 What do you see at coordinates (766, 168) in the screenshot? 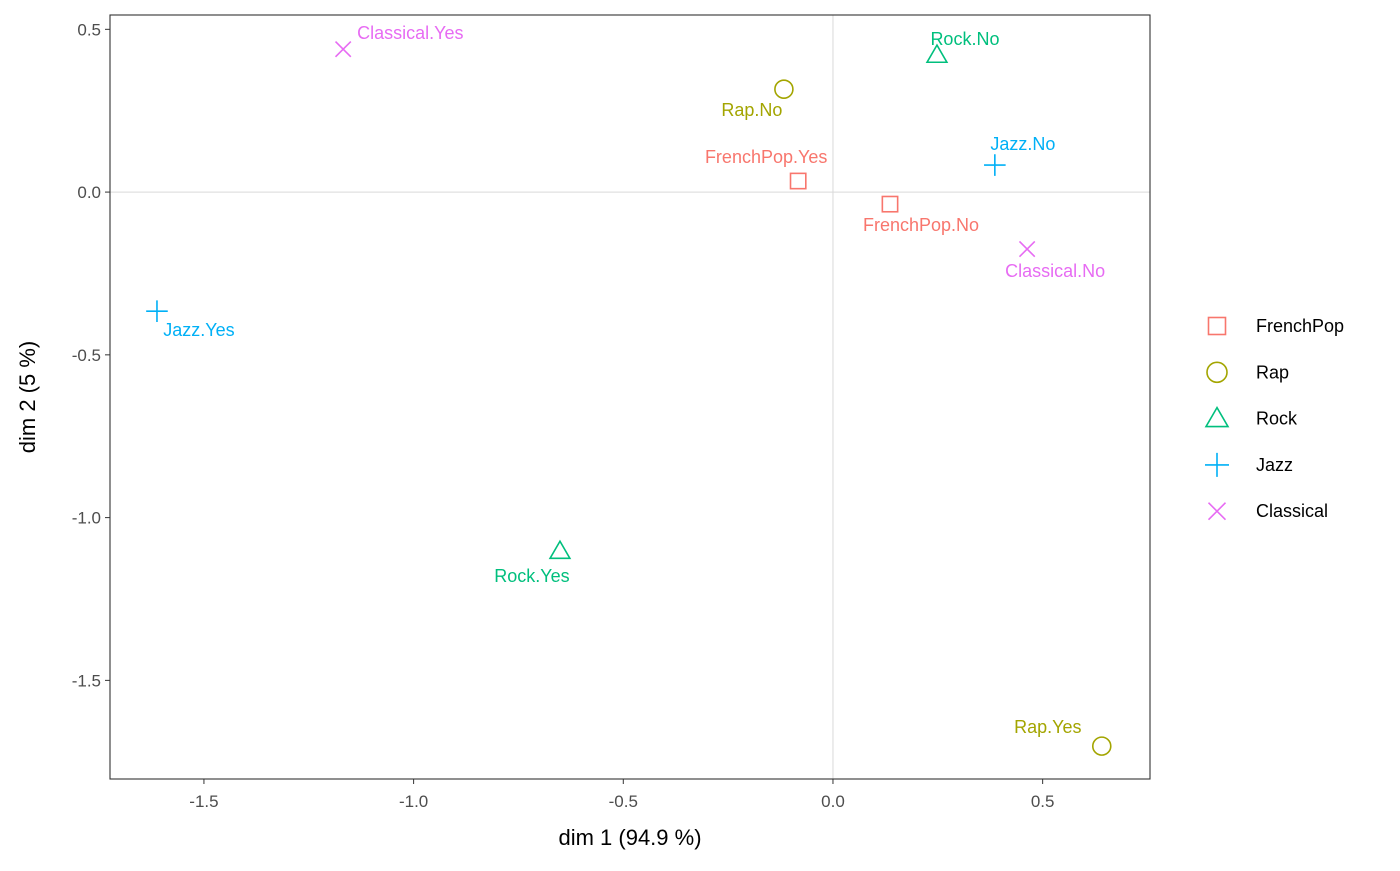
I see `data-point: FrenchPop.Yes` at bounding box center [766, 168].